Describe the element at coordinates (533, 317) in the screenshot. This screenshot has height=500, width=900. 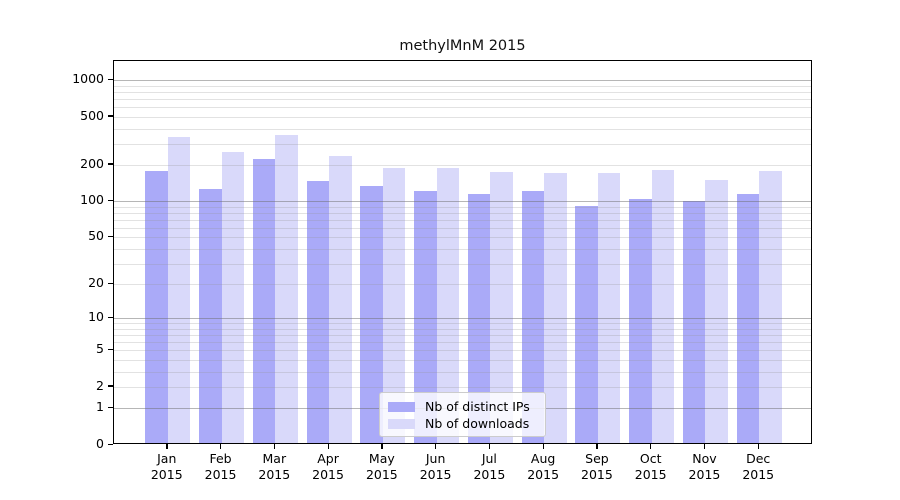
I see `bar-aug-distinct-ips` at that location.